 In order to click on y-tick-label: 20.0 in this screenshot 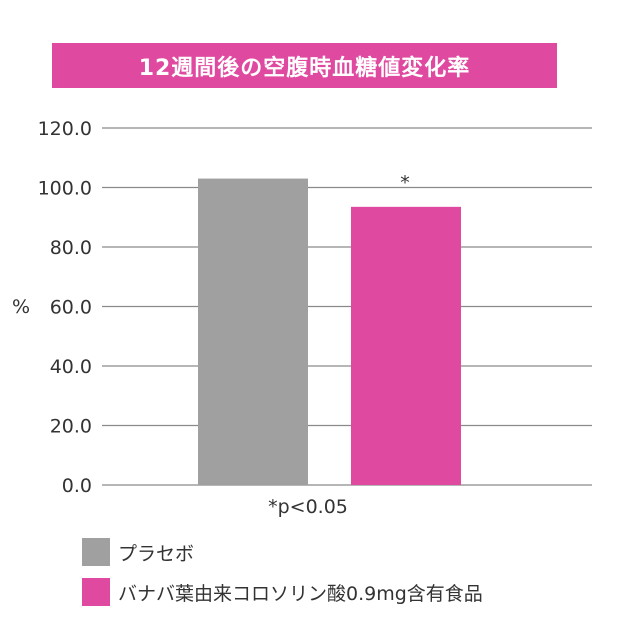, I will do `click(71, 427)`.